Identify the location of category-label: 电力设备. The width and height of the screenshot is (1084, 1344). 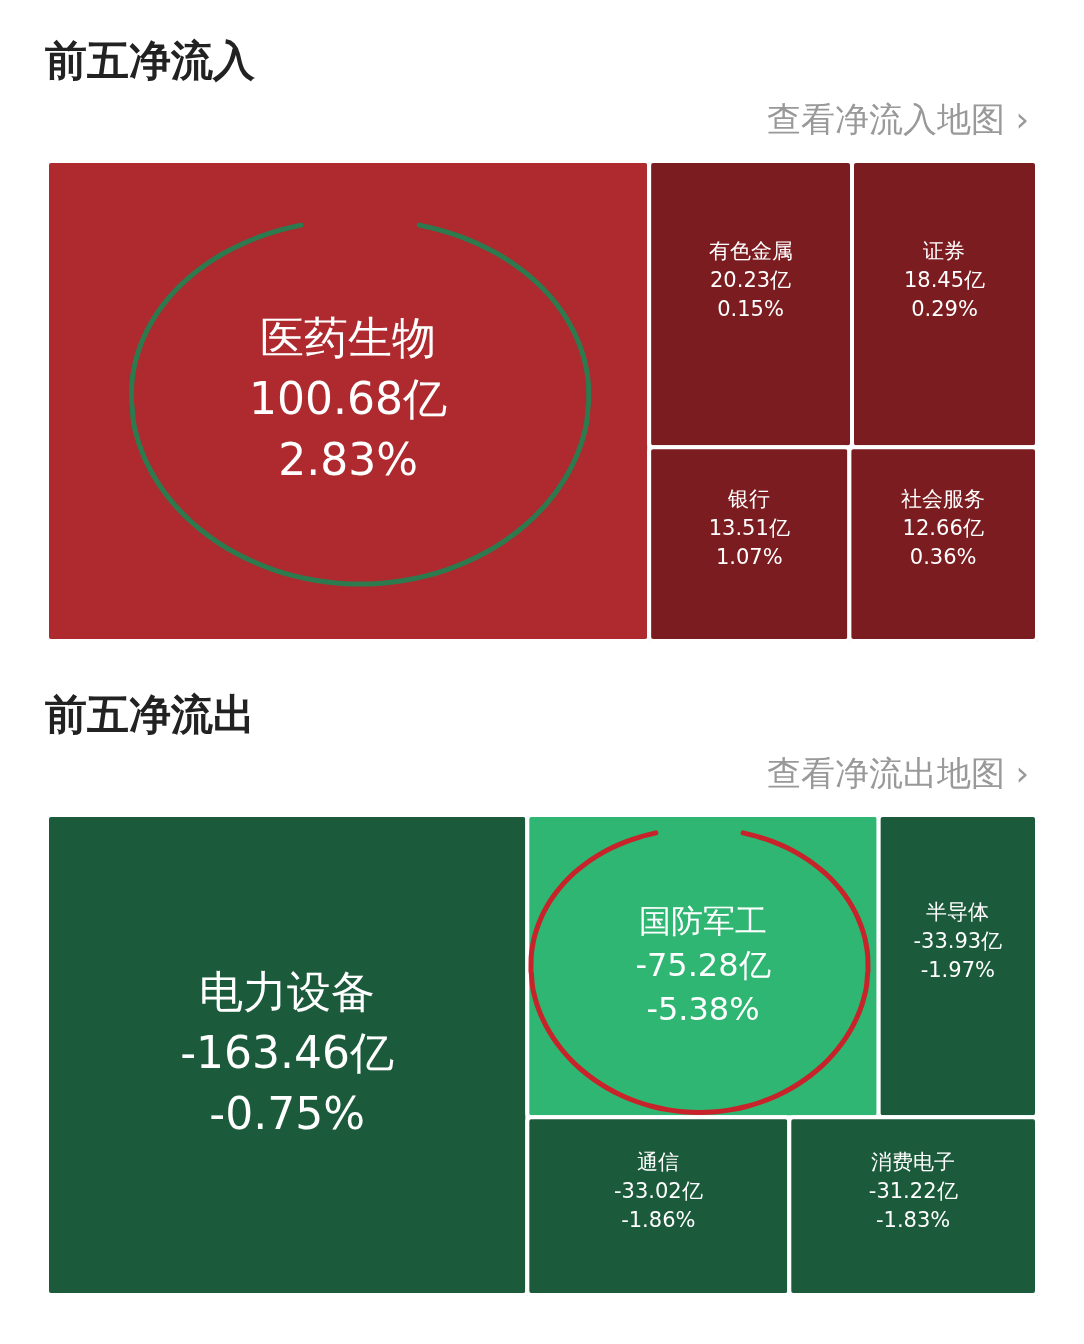
(287, 992).